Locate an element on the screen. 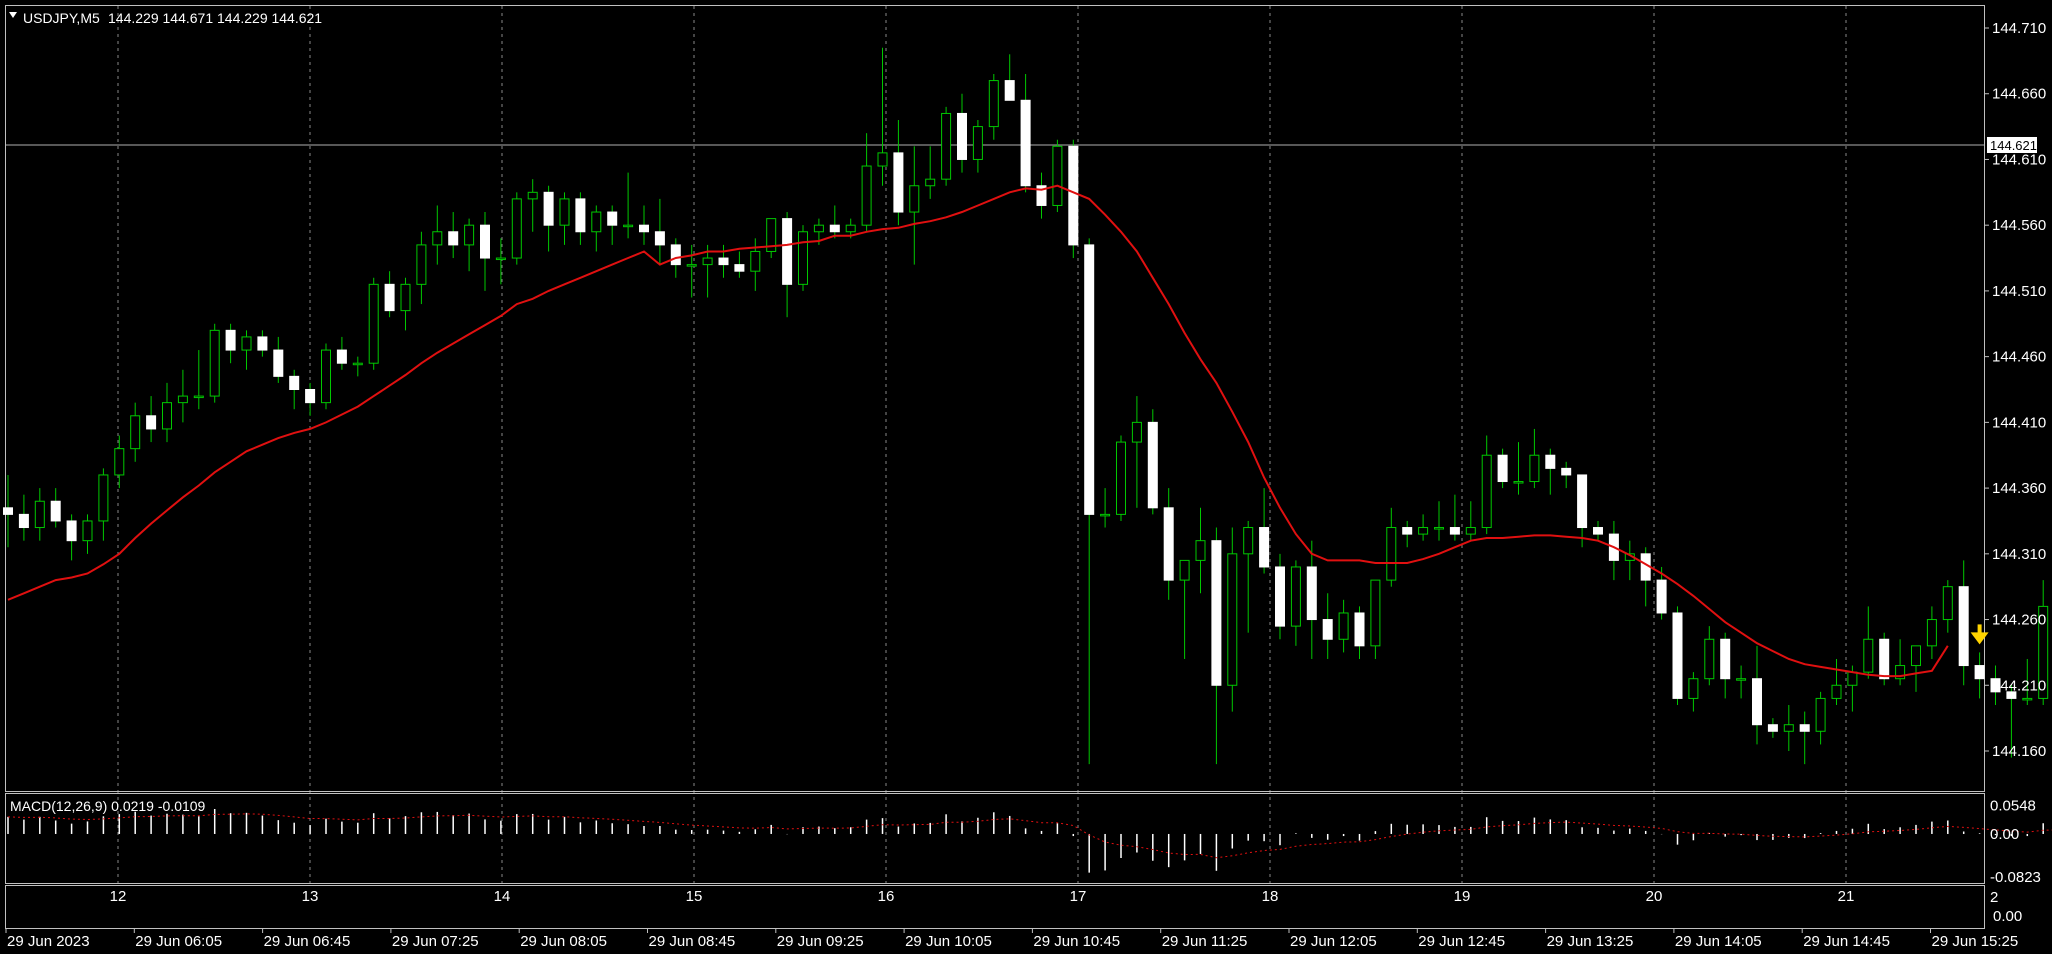 The width and height of the screenshot is (2052, 954). time-label: 29 Jun 11:25 is located at coordinates (1205, 941).